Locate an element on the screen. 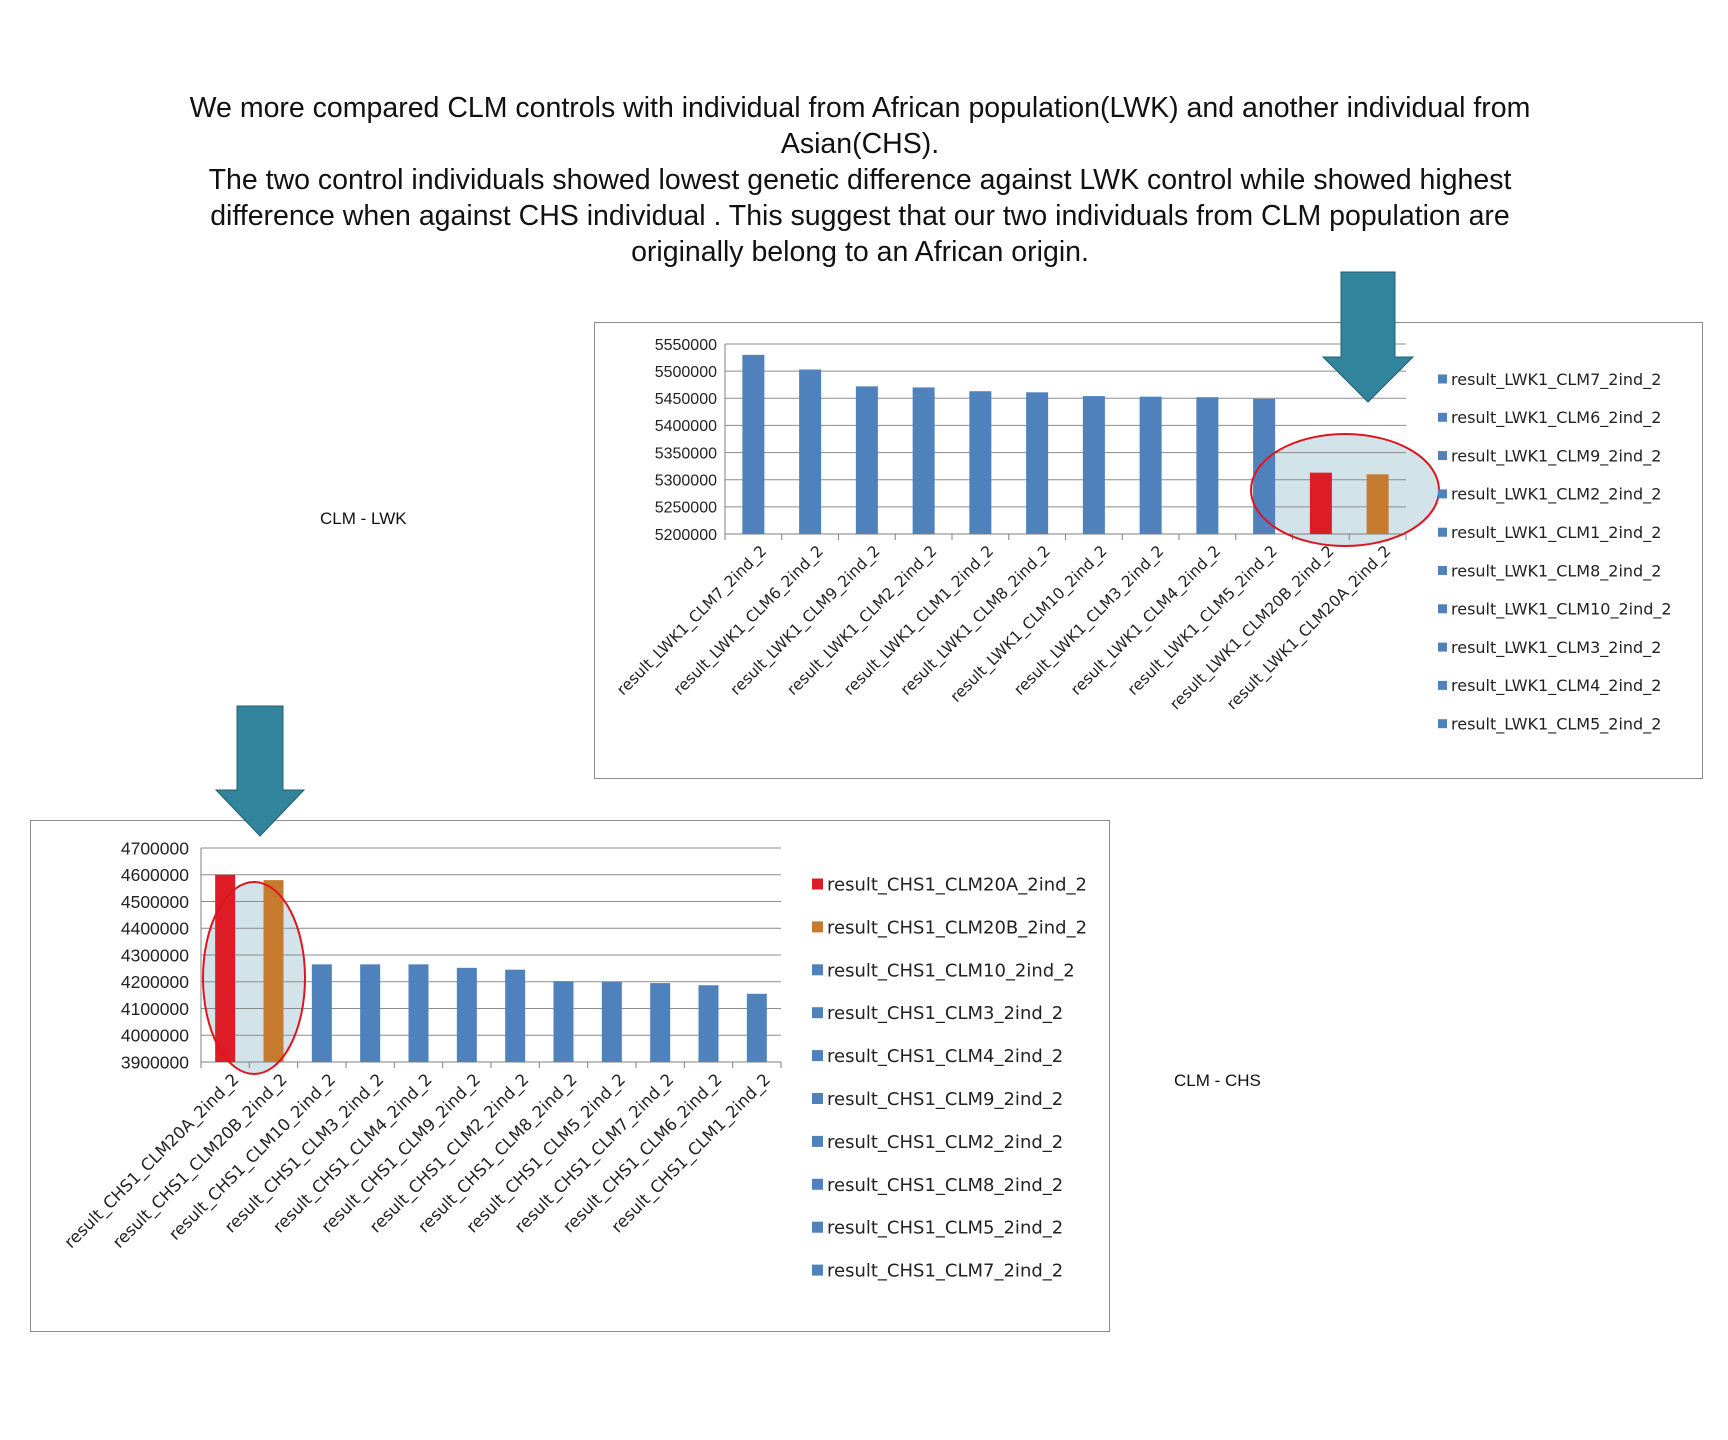  legend-entry: result_CHS1_CLM4_2ind_2 is located at coordinates (945, 1056).